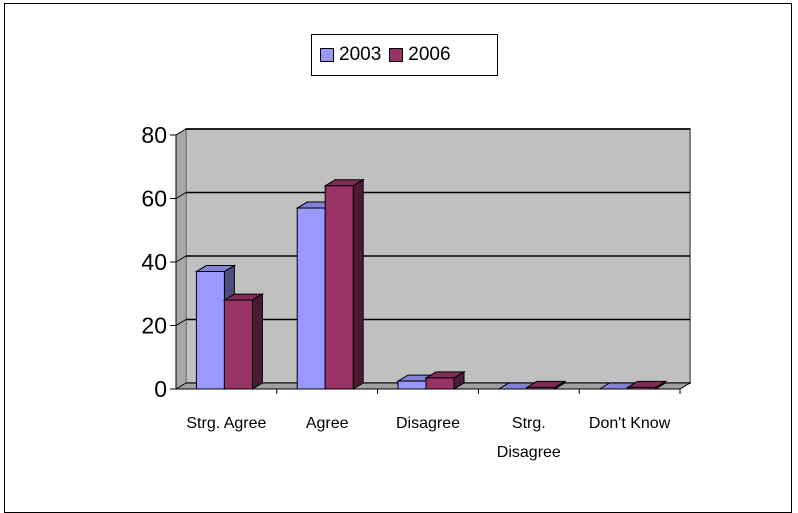 This screenshot has height=513, width=798. I want to click on x-tick-label-4: Don't Know, so click(630, 423).